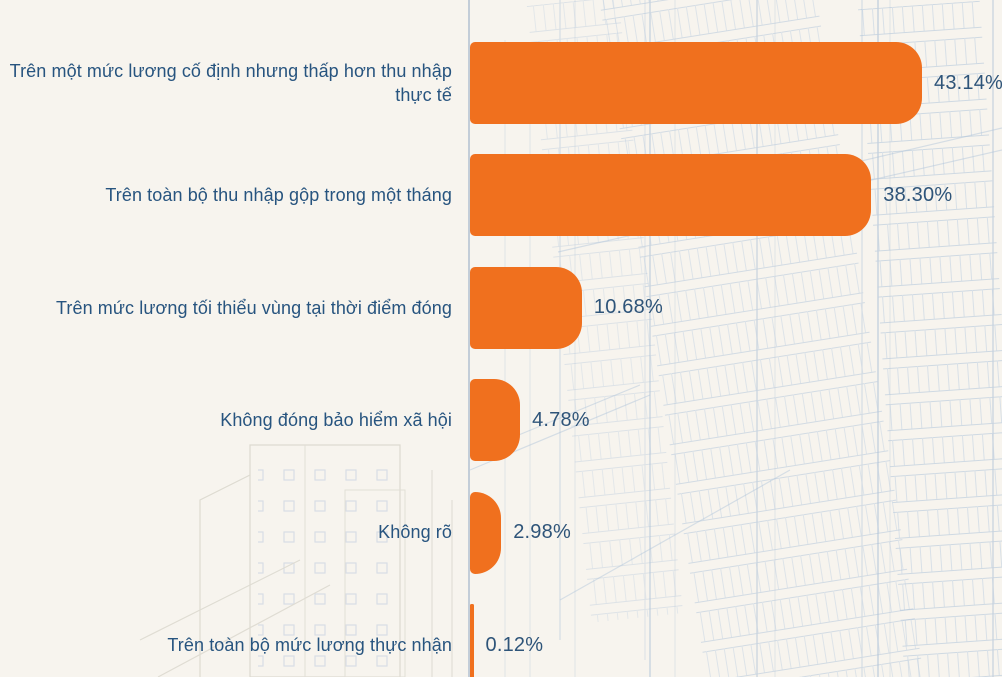 This screenshot has width=1002, height=677. Describe the element at coordinates (561, 419) in the screenshot. I see `value-label: 4.78%` at that location.